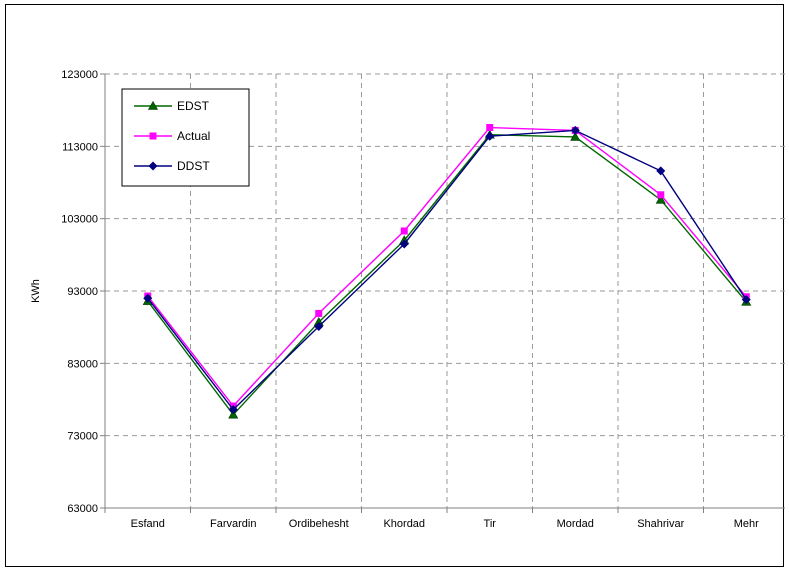  I want to click on legend-label-actual: Actual, so click(193, 136).